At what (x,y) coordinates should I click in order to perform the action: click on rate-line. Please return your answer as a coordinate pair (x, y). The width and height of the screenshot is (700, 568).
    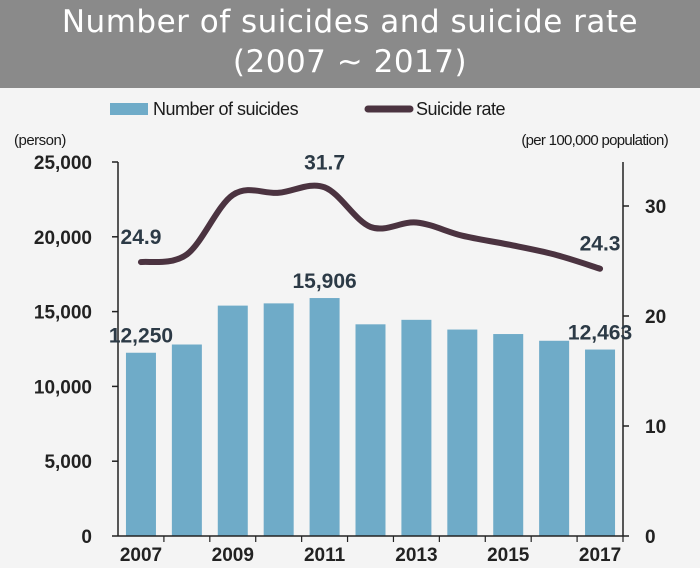
    Looking at the image, I should click on (370, 227).